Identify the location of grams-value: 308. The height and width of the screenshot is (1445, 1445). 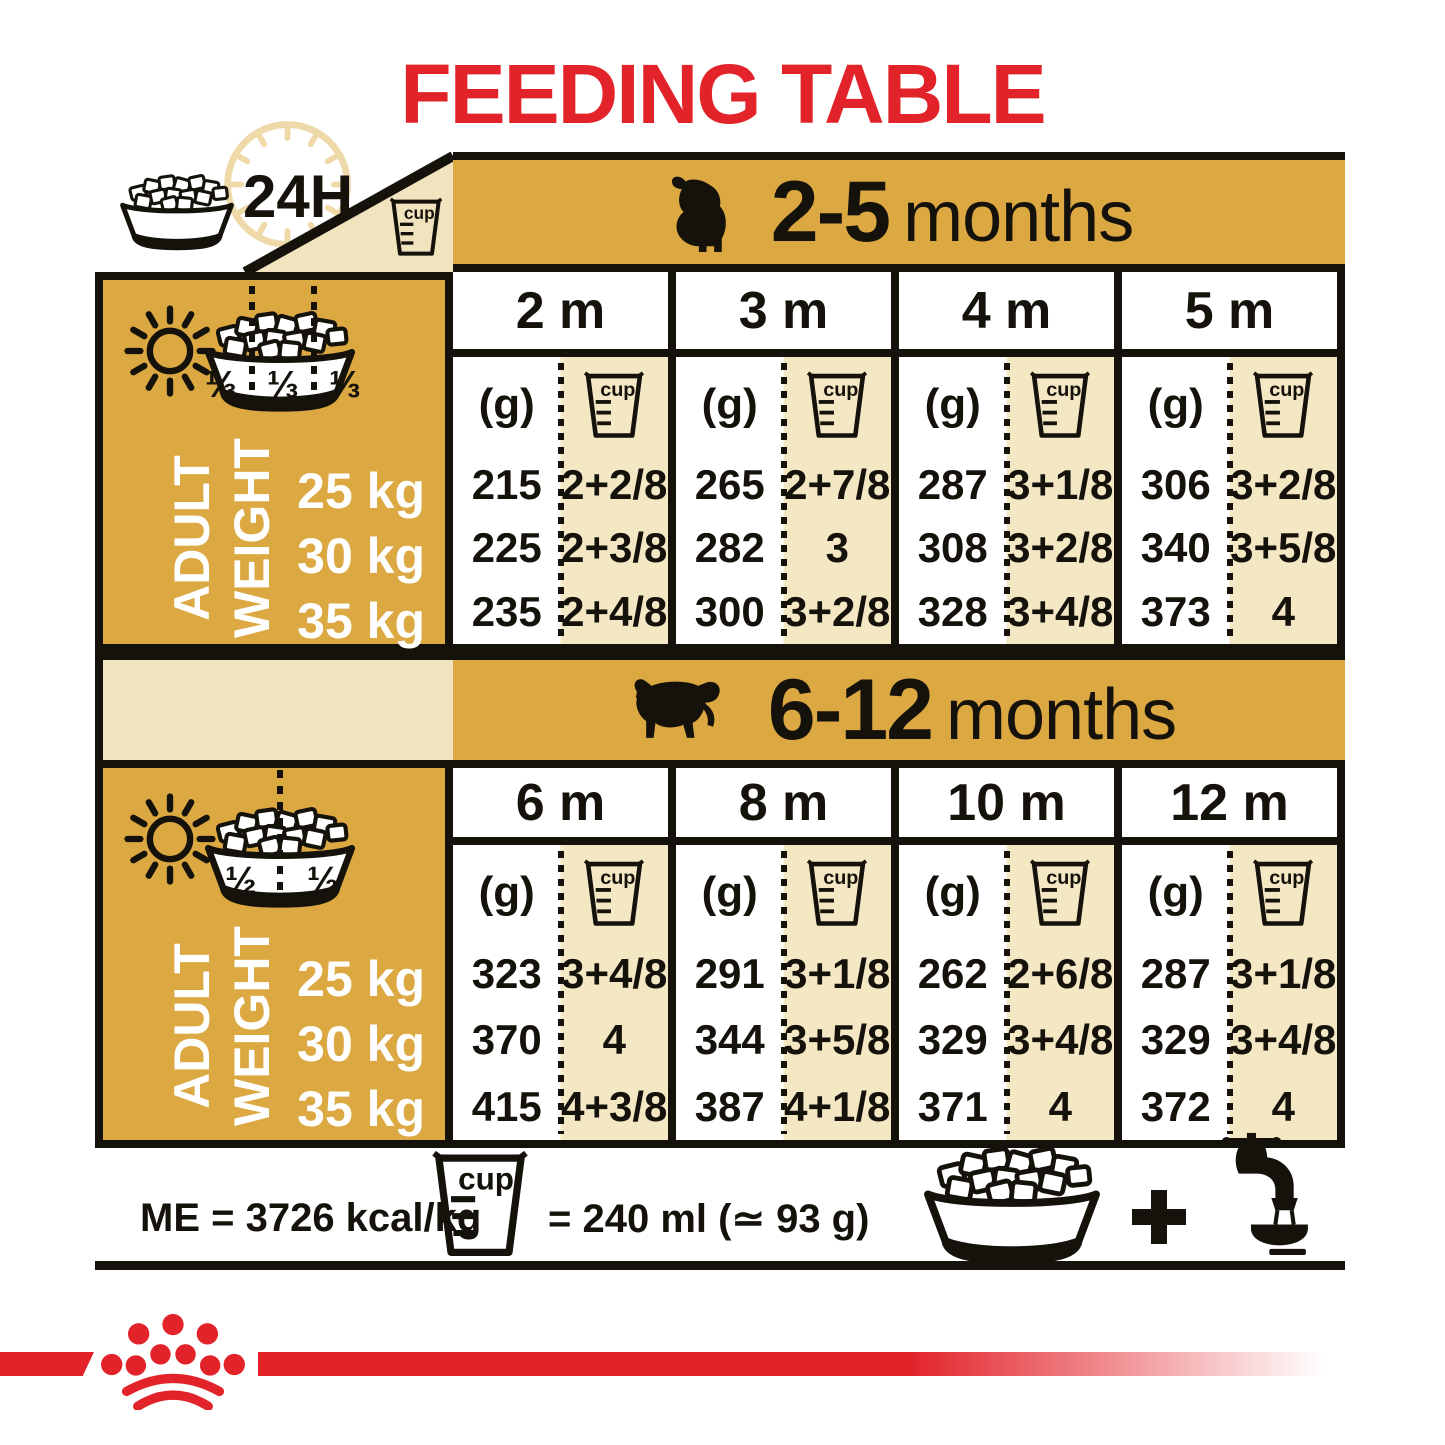
(952, 548).